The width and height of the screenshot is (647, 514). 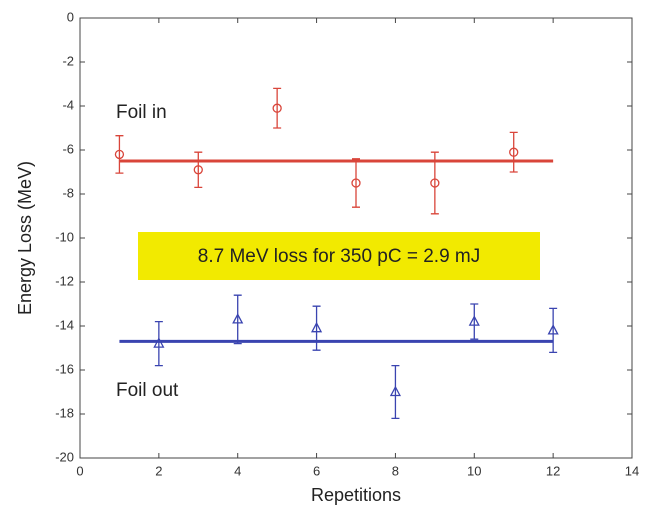 What do you see at coordinates (632, 470) in the screenshot?
I see `x-tick-label: 14` at bounding box center [632, 470].